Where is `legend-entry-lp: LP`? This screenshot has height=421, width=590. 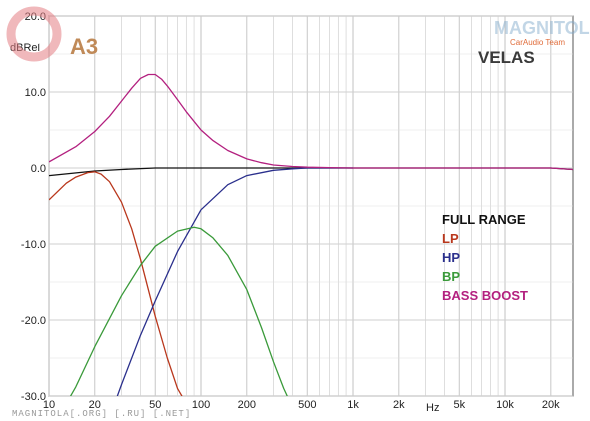 legend-entry-lp: LP is located at coordinates (450, 238).